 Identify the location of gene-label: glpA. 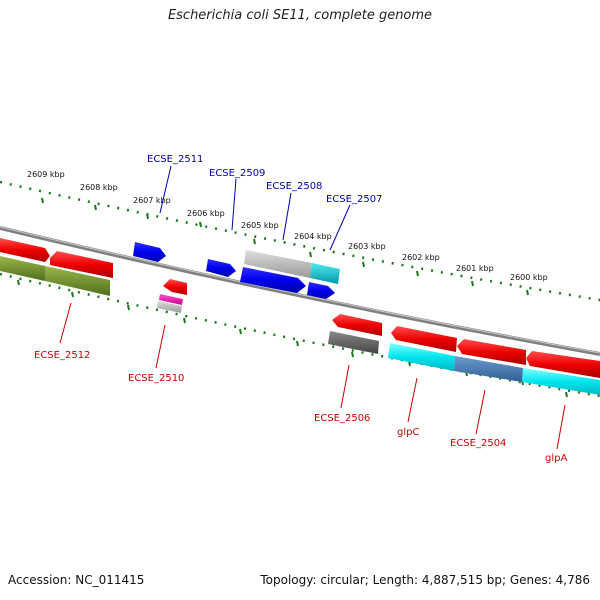
(556, 458).